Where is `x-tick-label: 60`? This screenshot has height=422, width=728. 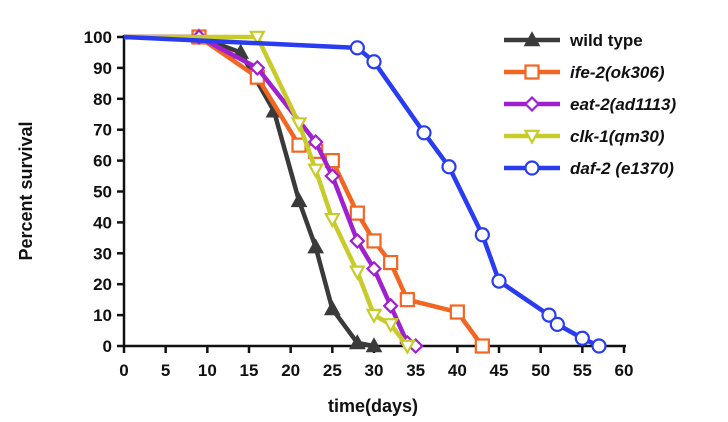
x-tick-label: 60 is located at coordinates (624, 370).